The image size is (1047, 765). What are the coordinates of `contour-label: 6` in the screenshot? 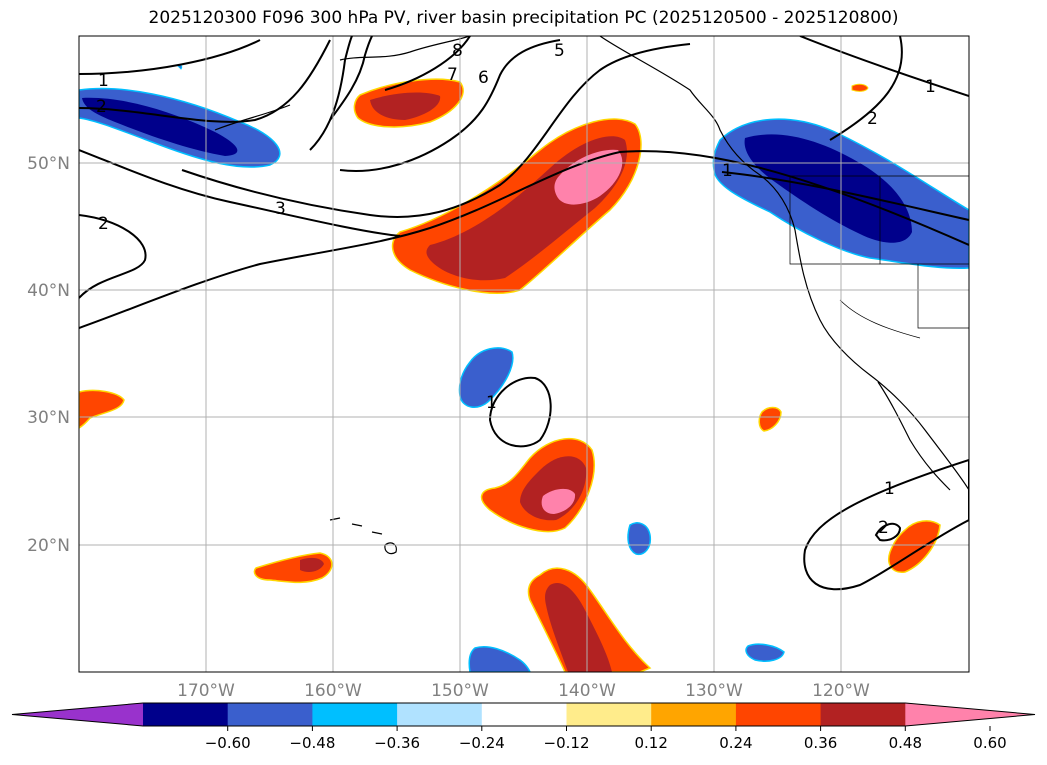 It's located at (483, 78).